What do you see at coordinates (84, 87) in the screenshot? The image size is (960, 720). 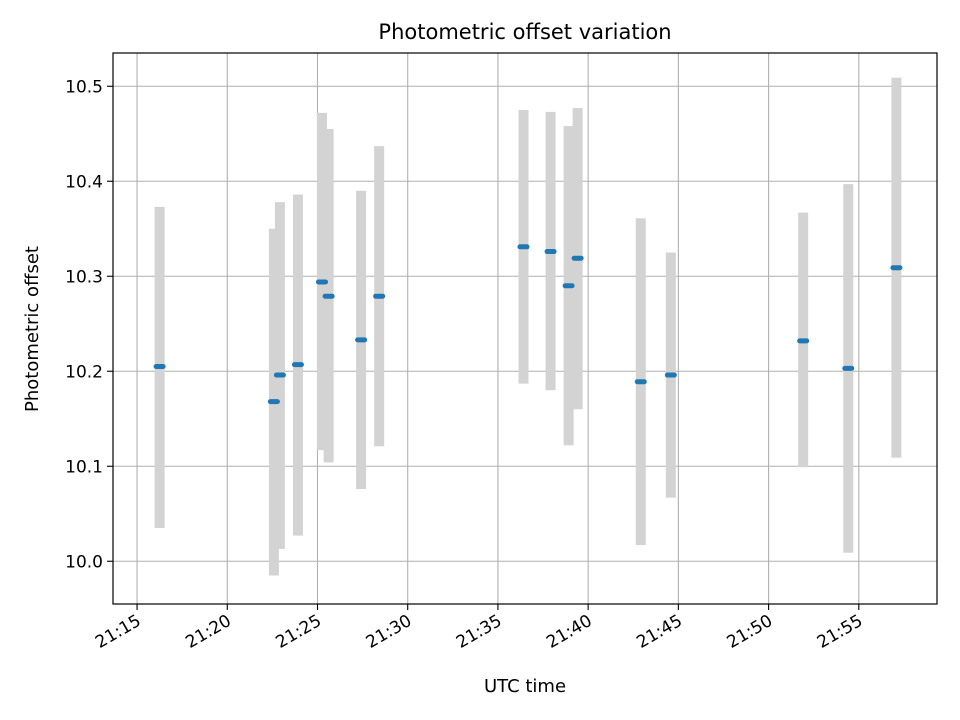 I see `y-tick-label: 10.5` at bounding box center [84, 87].